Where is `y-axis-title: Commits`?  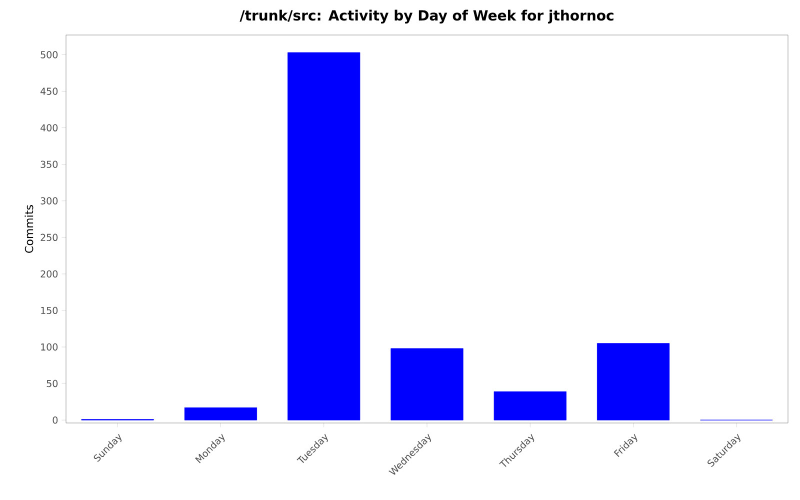
y-axis-title: Commits is located at coordinates (29, 229).